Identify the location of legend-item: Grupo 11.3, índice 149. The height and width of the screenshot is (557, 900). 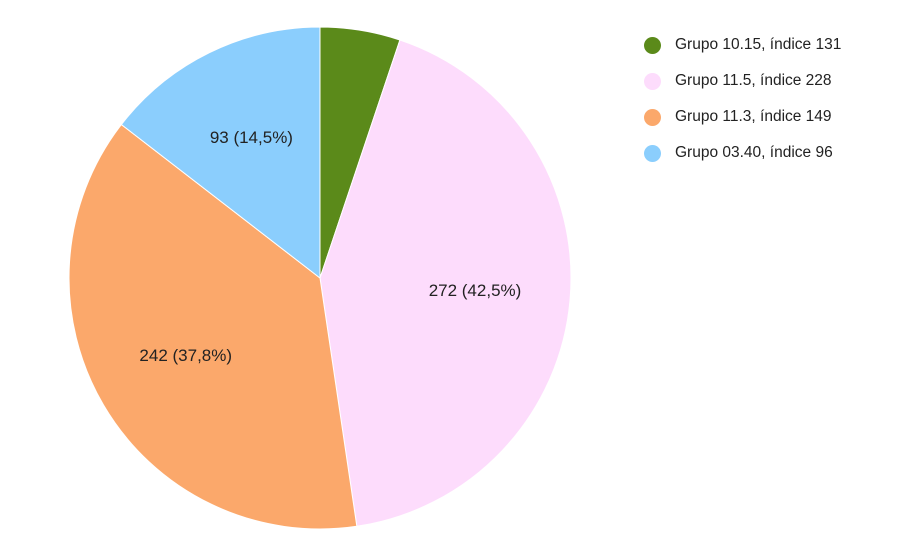
(742, 117).